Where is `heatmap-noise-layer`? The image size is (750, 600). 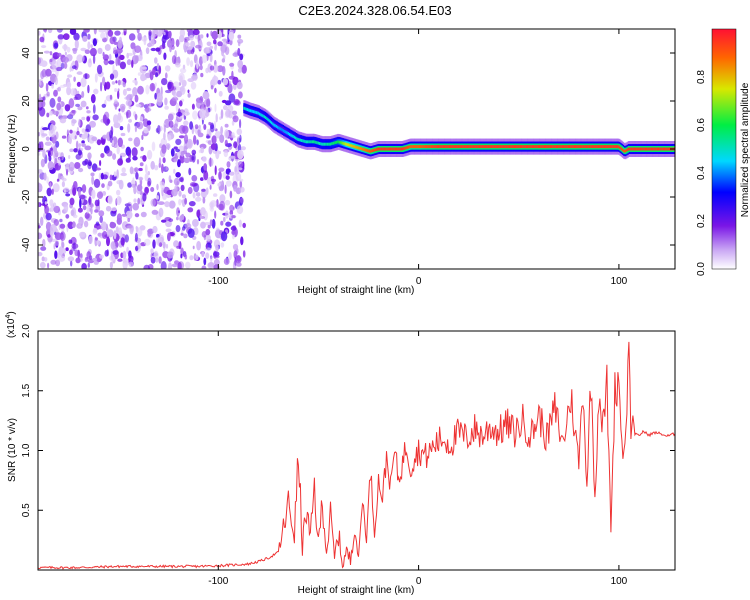
heatmap-noise-layer is located at coordinates (142, 149).